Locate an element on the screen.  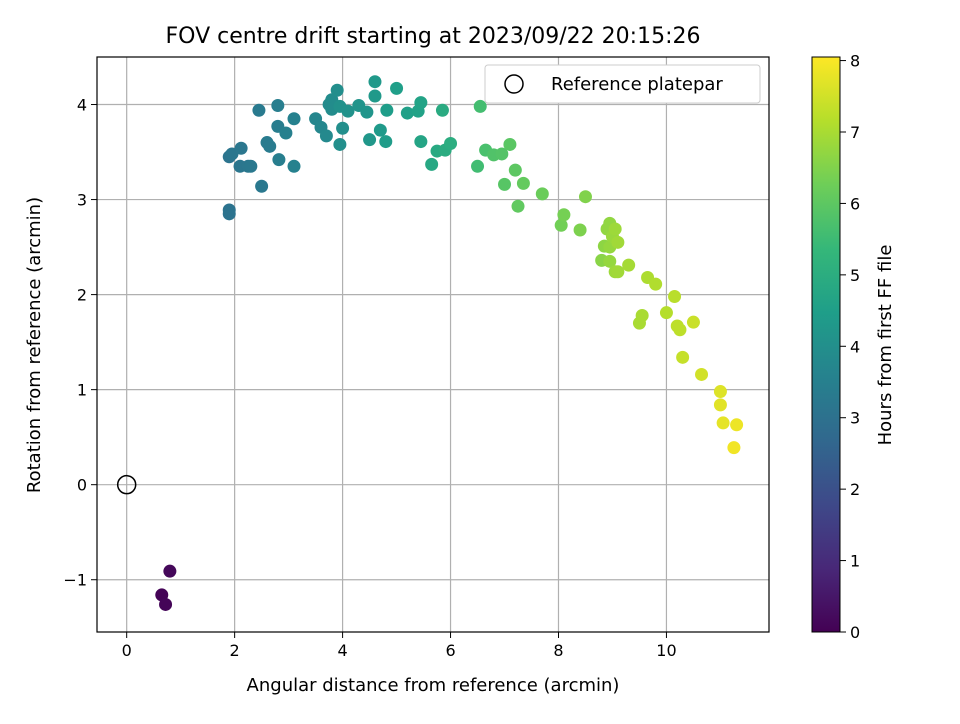
x-tick-label: 6 is located at coordinates (450, 650).